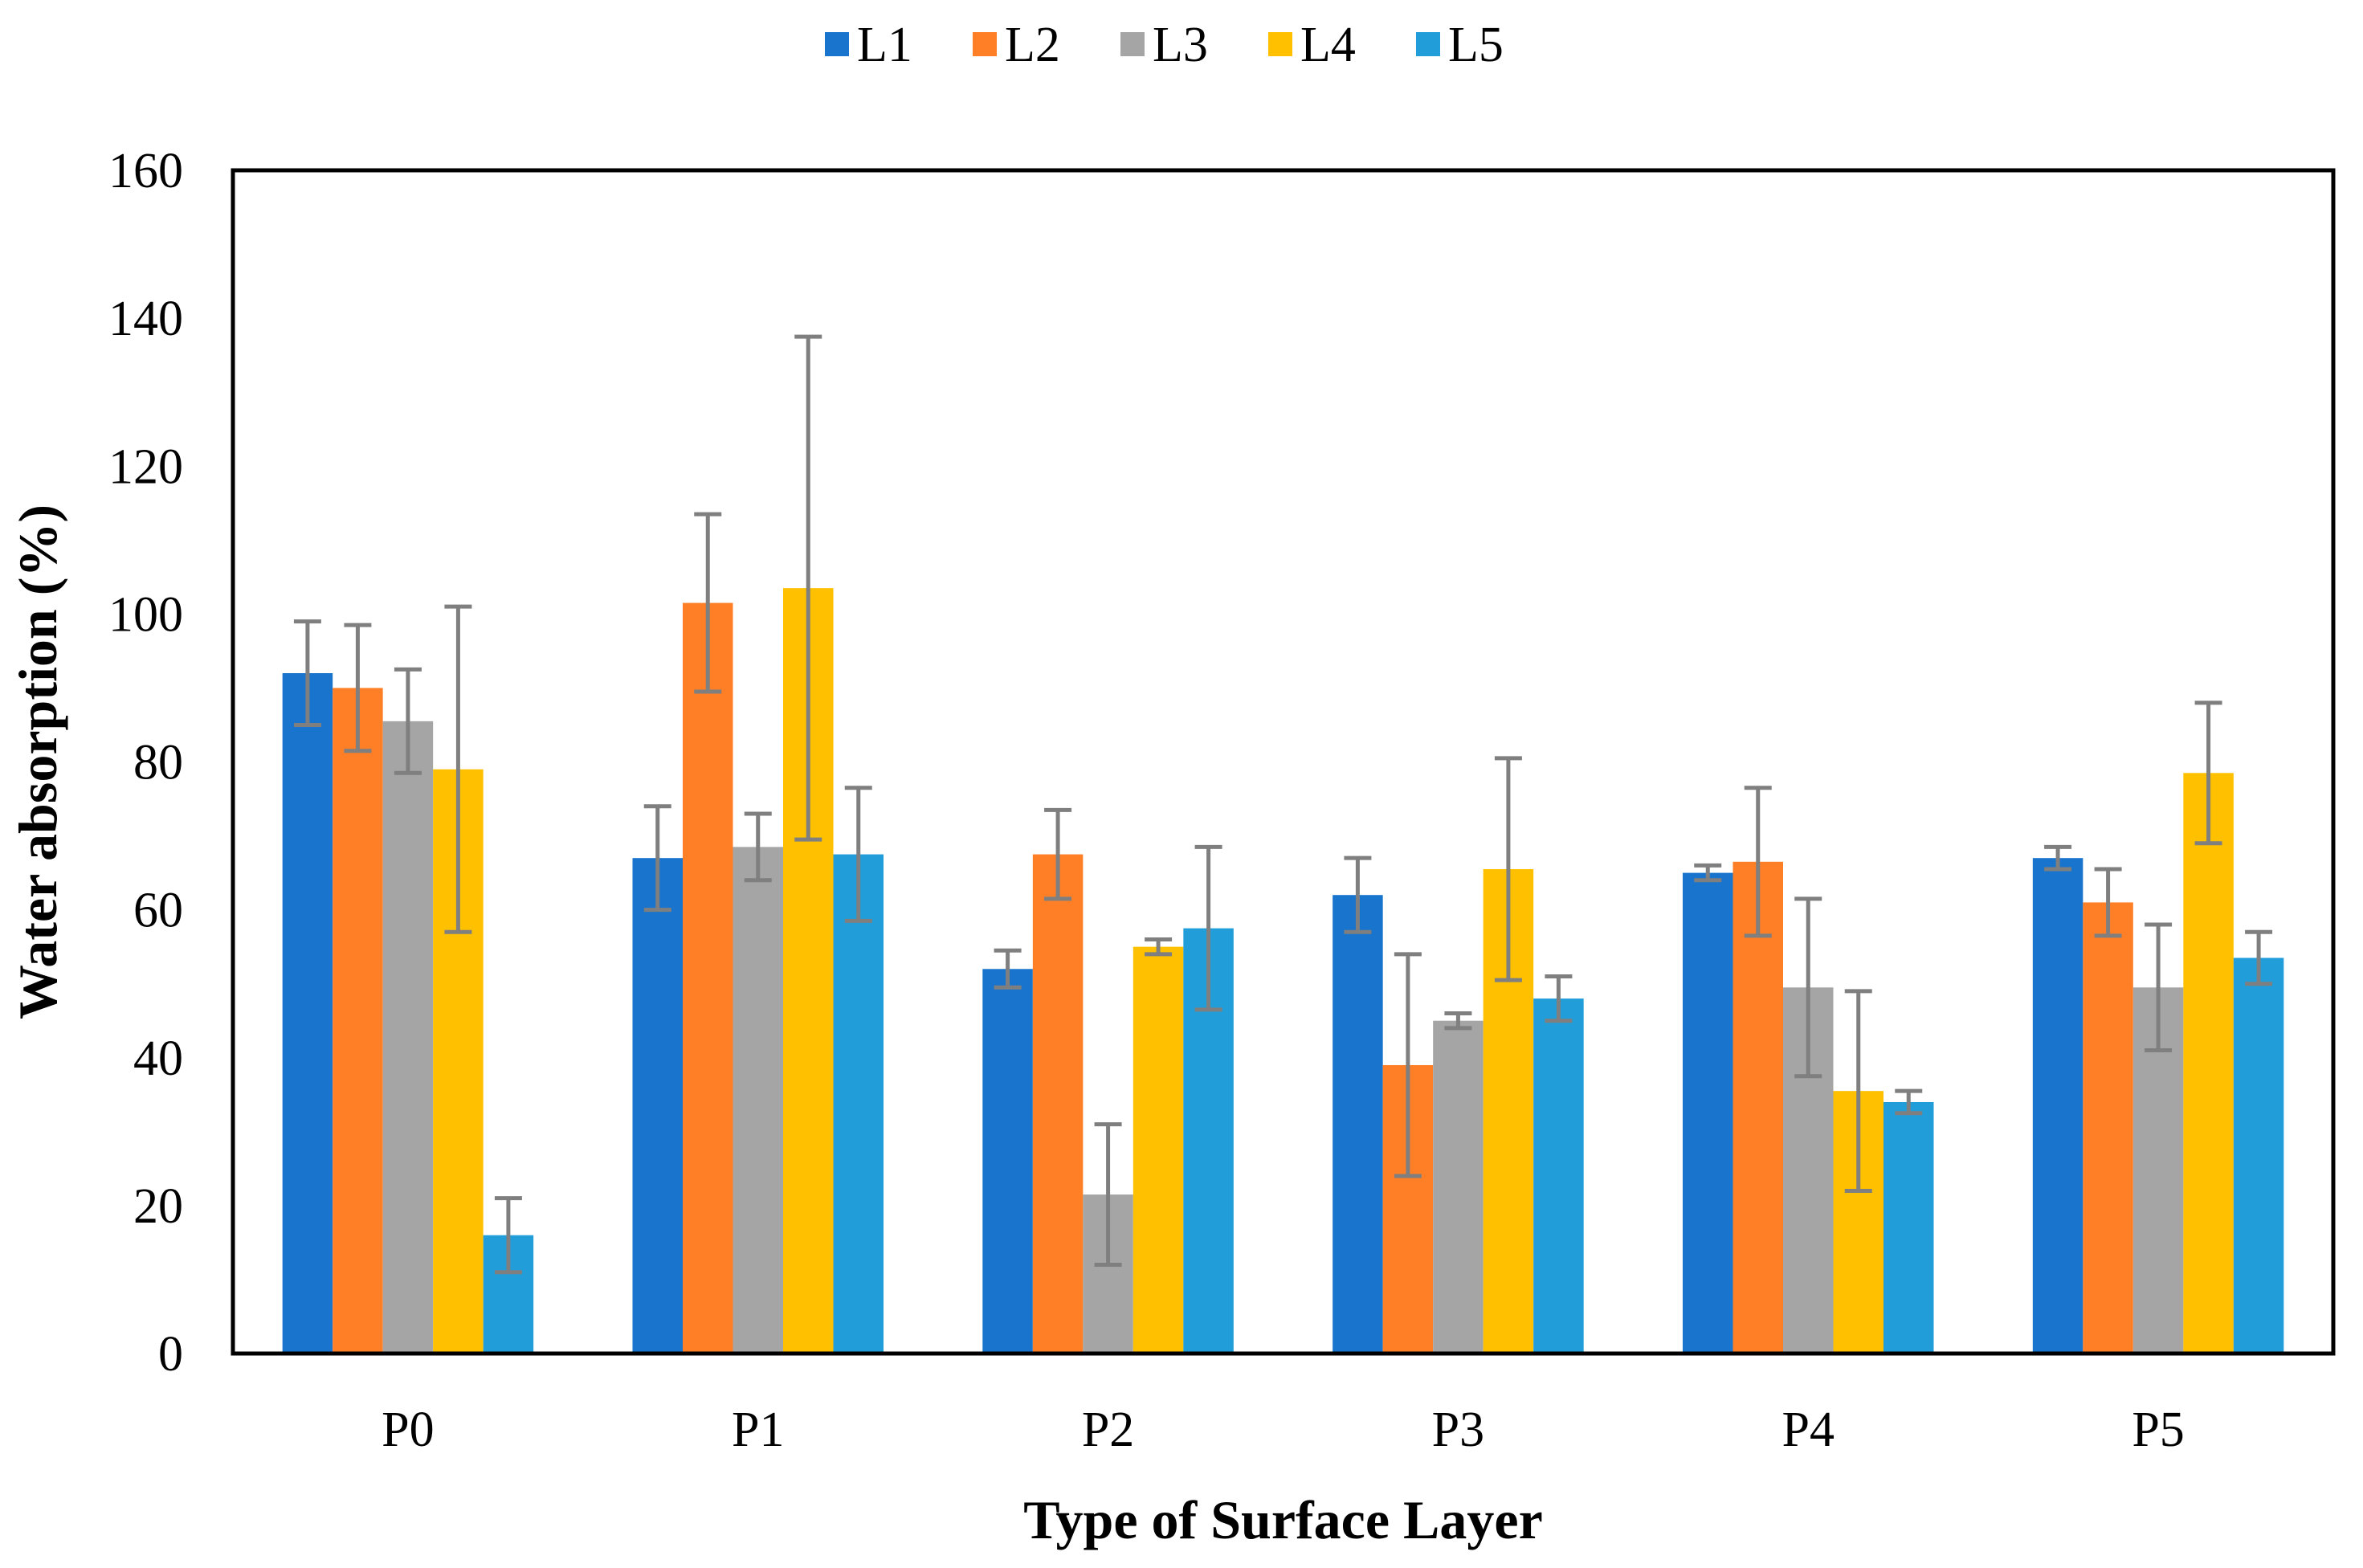 This screenshot has height=1568, width=2363. I want to click on legend-item-l2: L2, so click(1016, 45).